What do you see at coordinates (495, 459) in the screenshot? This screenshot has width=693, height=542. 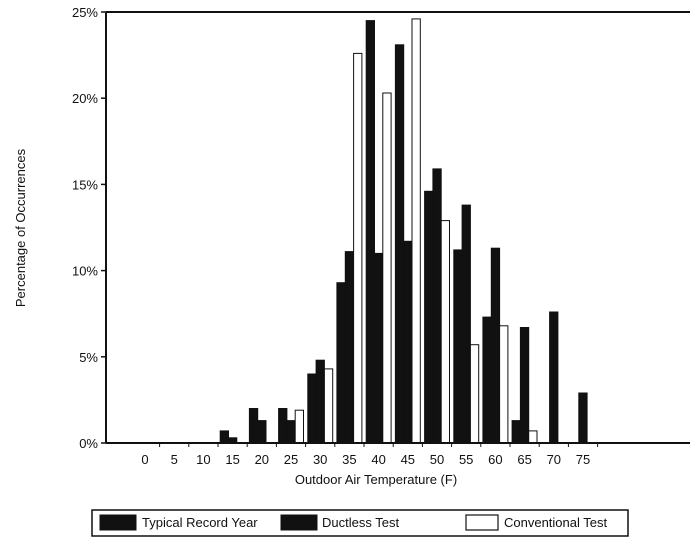 I see `x-tick-label: 60` at bounding box center [495, 459].